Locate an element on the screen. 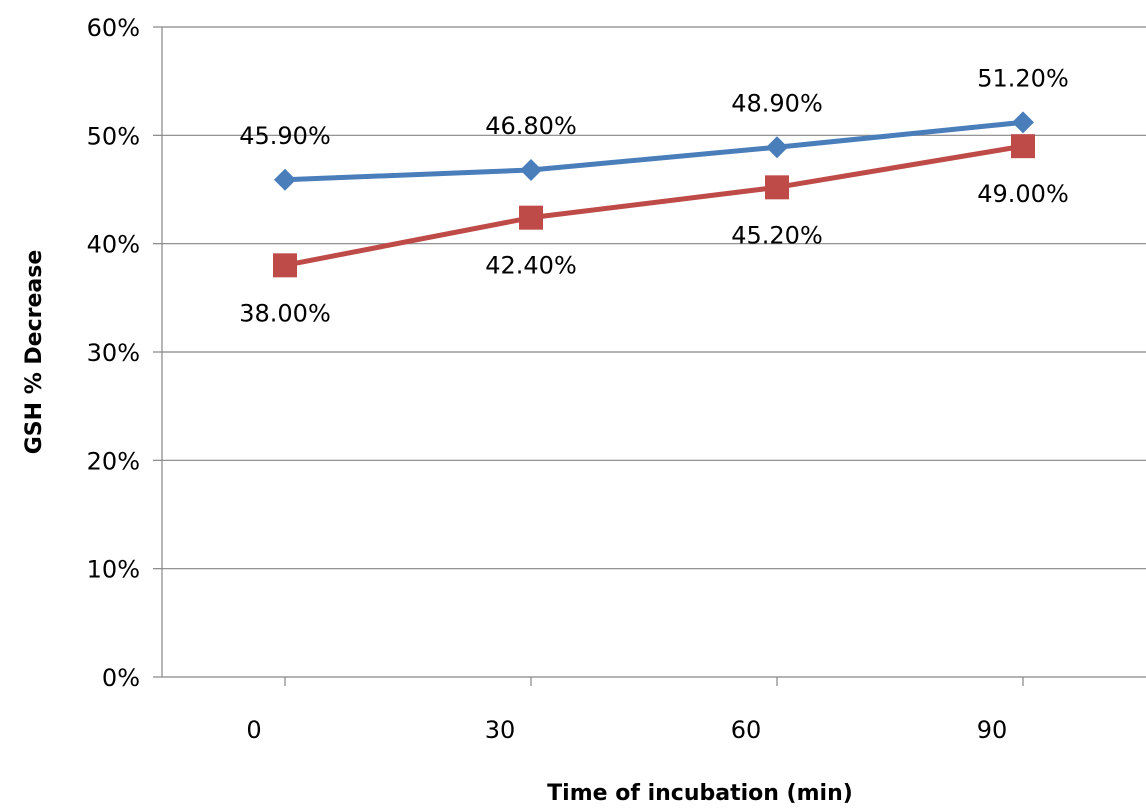  y-tick-label: 60% is located at coordinates (113, 28).